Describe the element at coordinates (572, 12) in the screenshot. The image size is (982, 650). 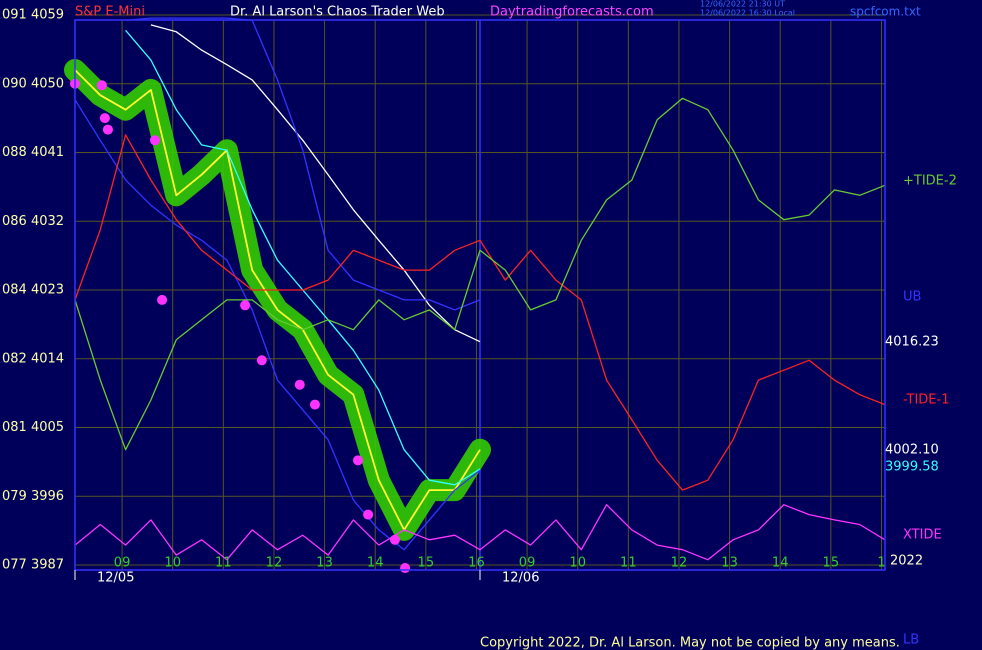
I see `website: Daytradingforecasts.com` at that location.